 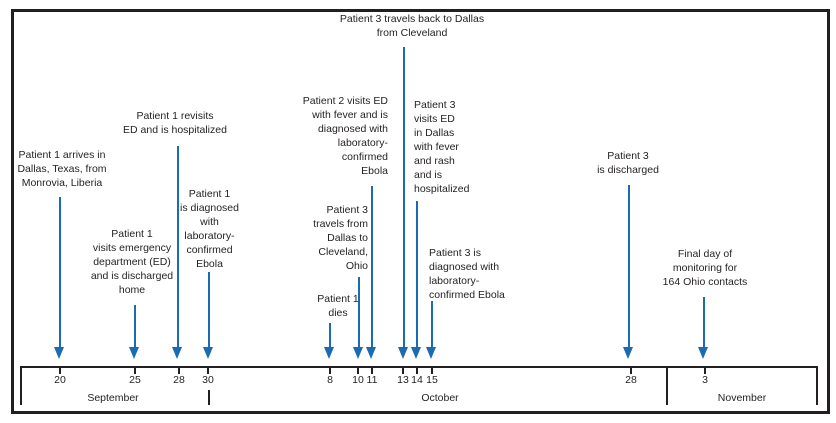 What do you see at coordinates (467, 295) in the screenshot?
I see `event-label-line: confirmed Ebola` at bounding box center [467, 295].